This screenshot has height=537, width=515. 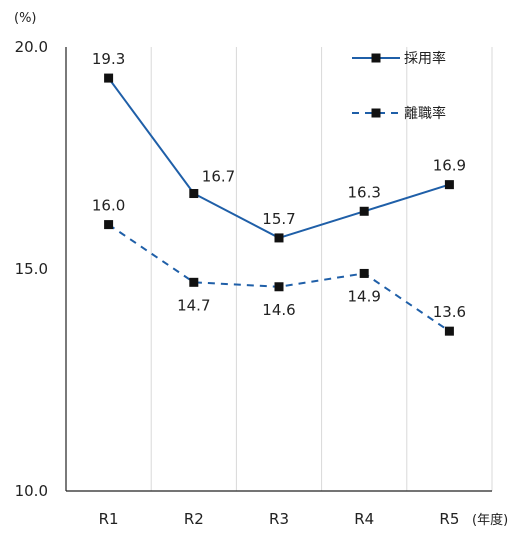 I want to click on x-tick-label: R2, so click(x=194, y=519).